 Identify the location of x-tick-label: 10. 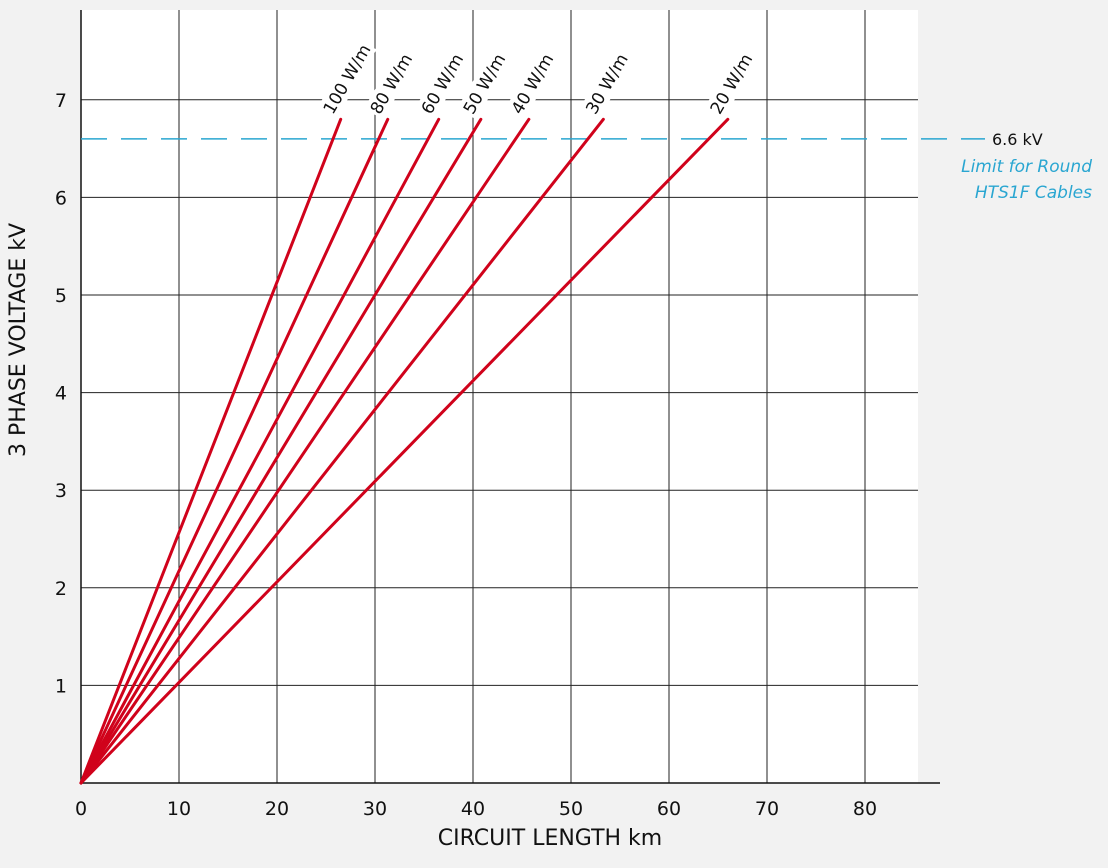
(179, 809).